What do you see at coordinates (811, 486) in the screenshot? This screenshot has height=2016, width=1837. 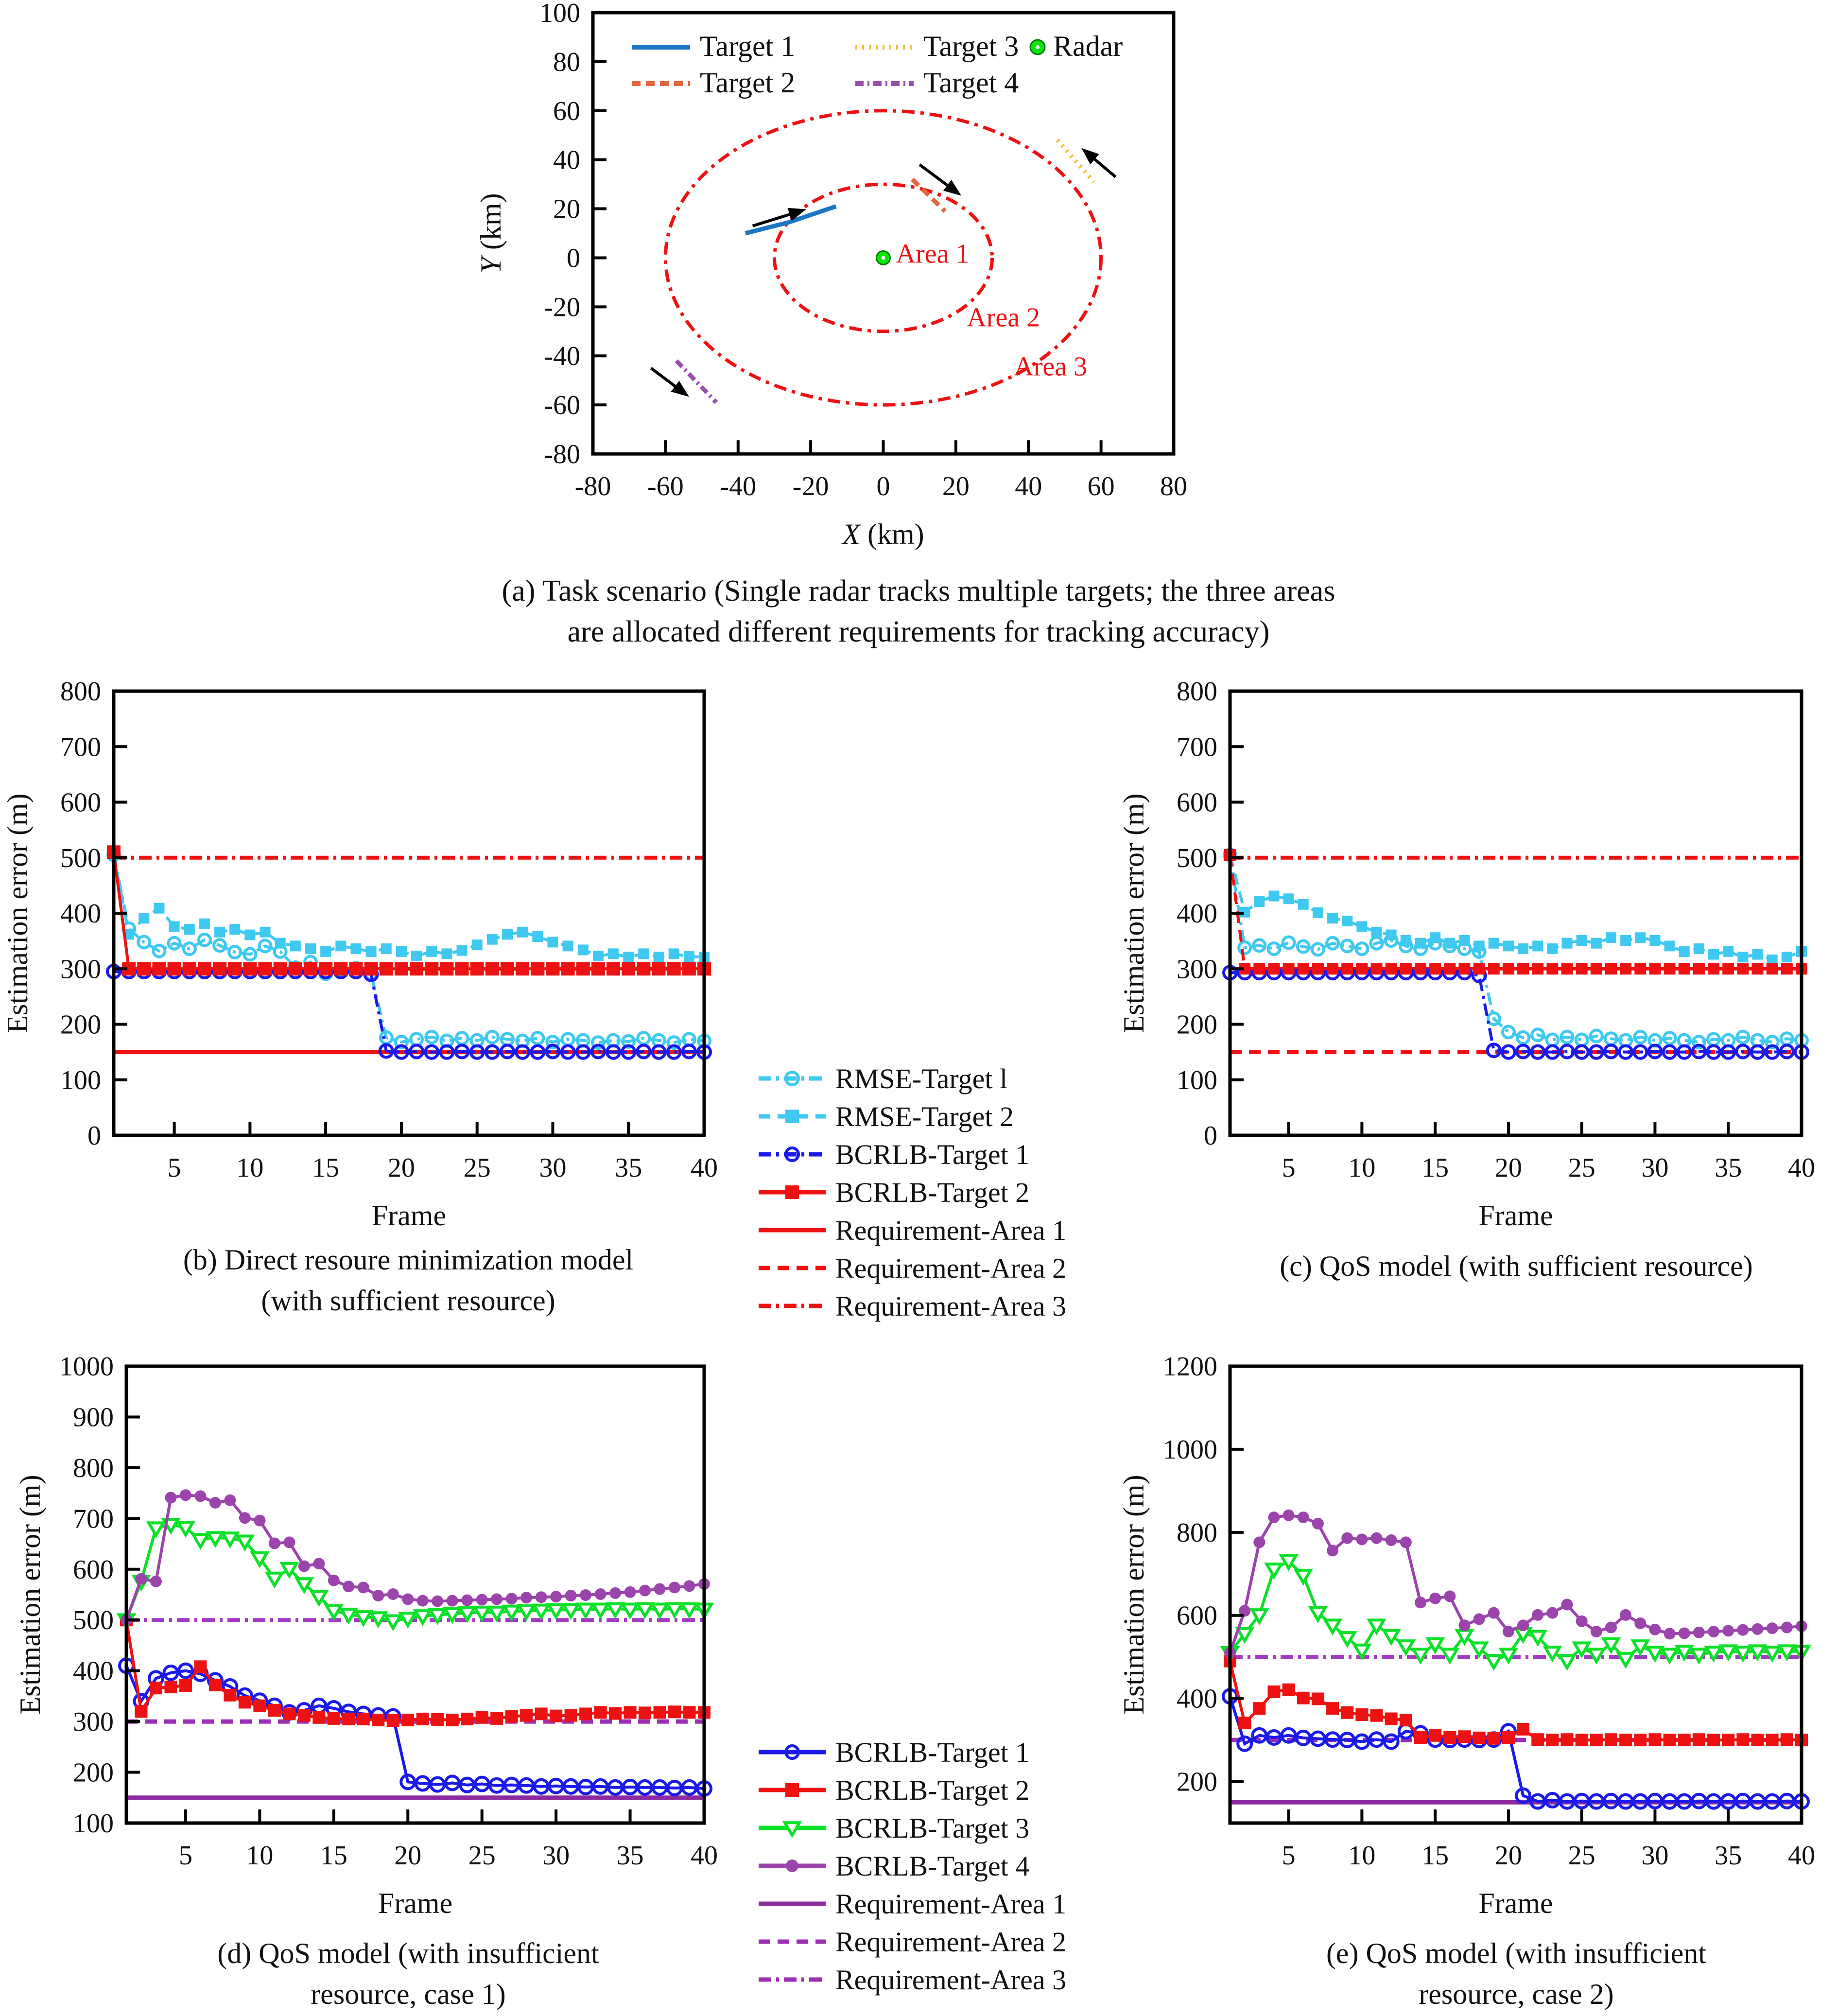 I see `svg-text: -20` at bounding box center [811, 486].